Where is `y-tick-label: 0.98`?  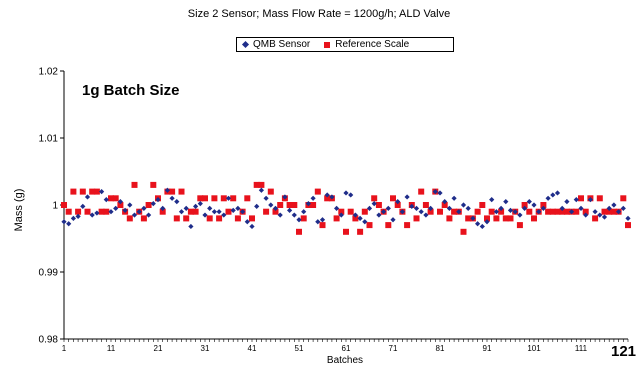
y-tick-label: 0.98 is located at coordinates (49, 340).